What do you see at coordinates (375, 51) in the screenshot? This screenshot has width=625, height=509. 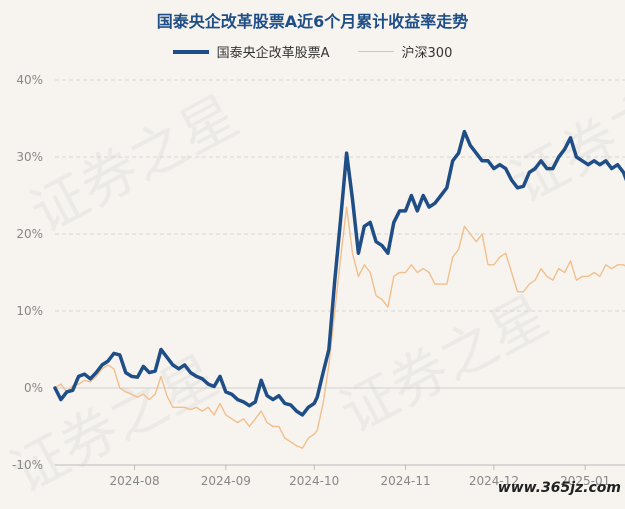 I see `legend-swatch-index` at bounding box center [375, 51].